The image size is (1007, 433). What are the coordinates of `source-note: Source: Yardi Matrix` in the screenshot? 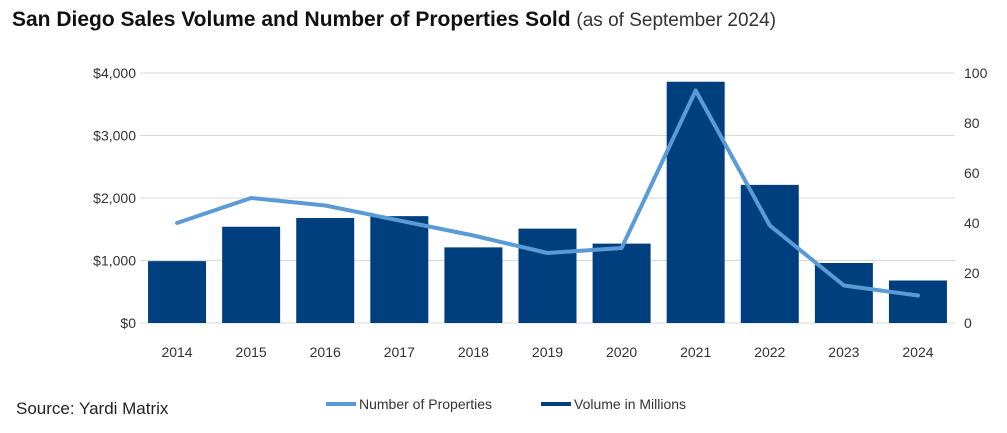 It's located at (92, 408).